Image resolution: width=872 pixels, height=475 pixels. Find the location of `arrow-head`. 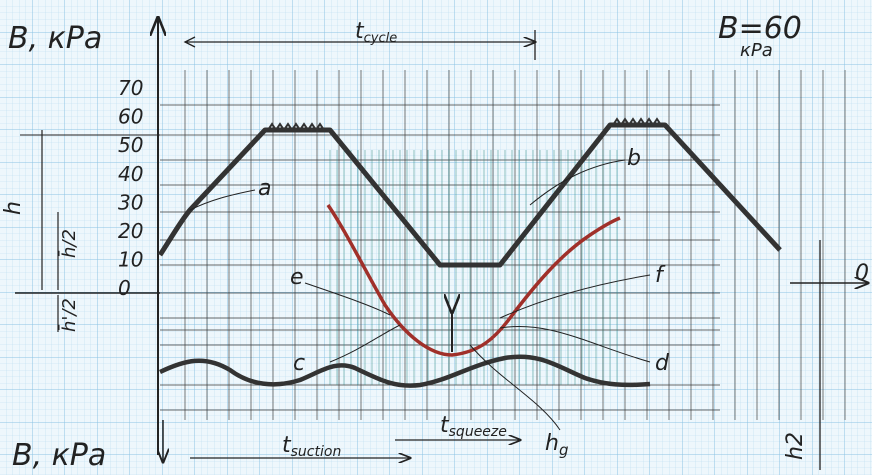

arrow-head is located at coordinates (189, 42).